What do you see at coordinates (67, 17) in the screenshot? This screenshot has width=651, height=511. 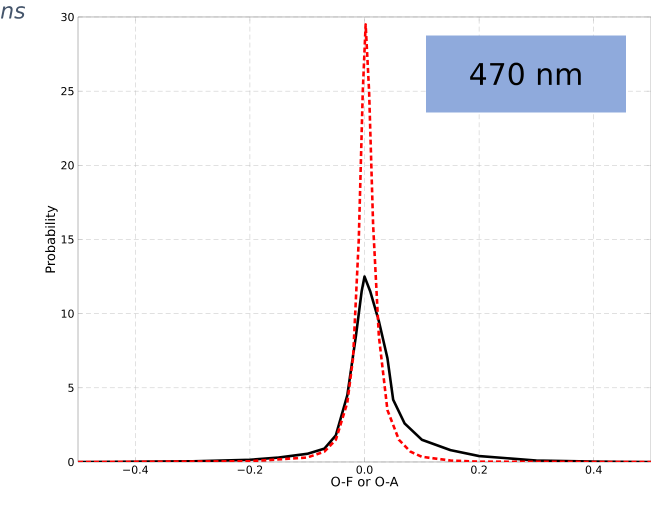 I see `y-tick-label: 30` at bounding box center [67, 17].